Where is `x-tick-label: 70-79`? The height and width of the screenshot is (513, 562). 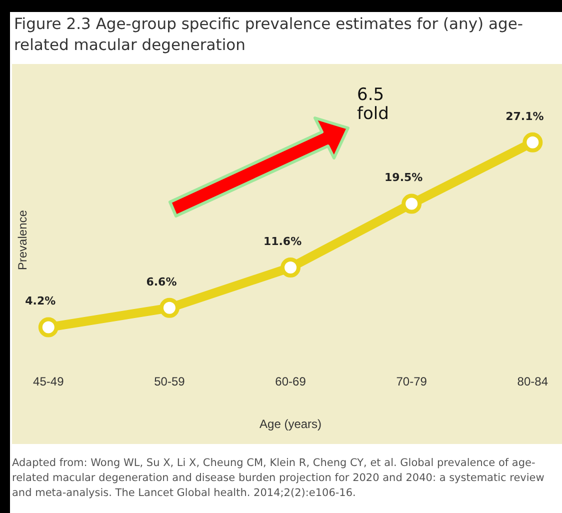
x-tick-label: 70-79 is located at coordinates (412, 381).